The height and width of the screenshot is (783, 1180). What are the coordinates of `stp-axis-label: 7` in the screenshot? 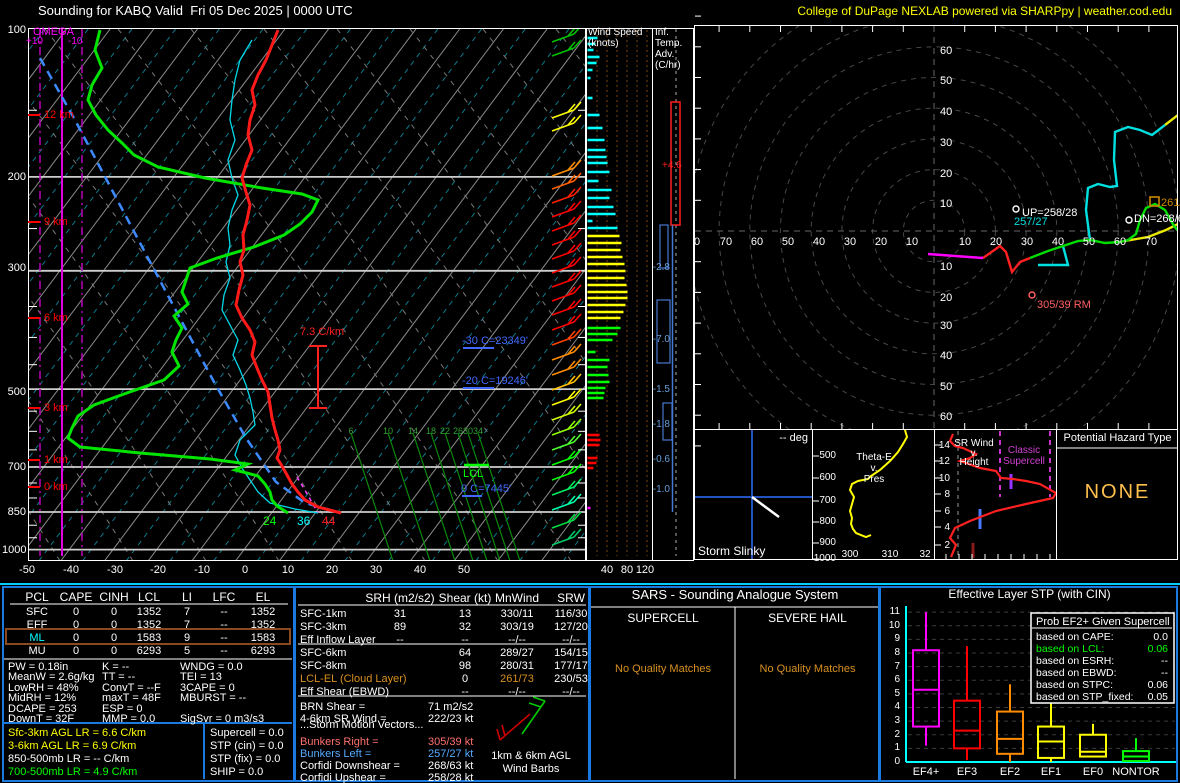 It's located at (897, 666).